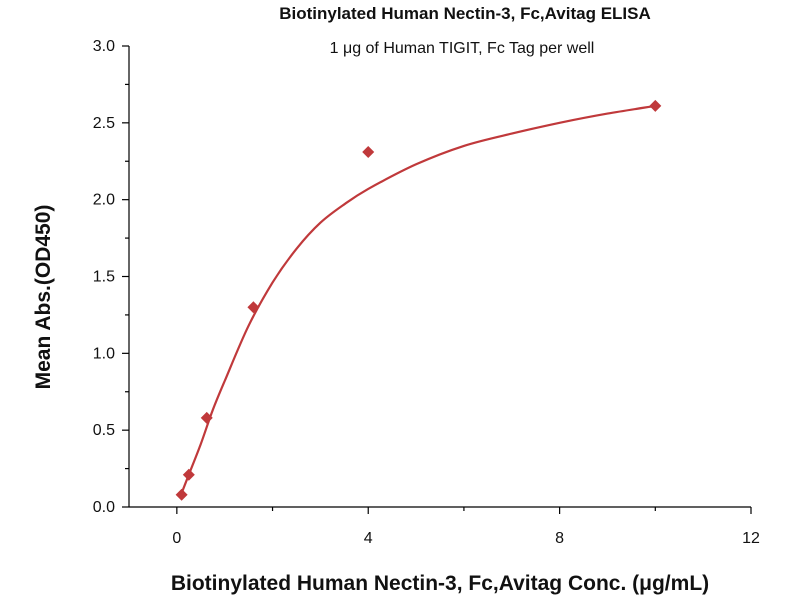 Image resolution: width=800 pixels, height=600 pixels. Describe the element at coordinates (462, 48) in the screenshot. I see `chart-subtitle: 1 μg of Human TIGIT, Fc Tag per well` at that location.